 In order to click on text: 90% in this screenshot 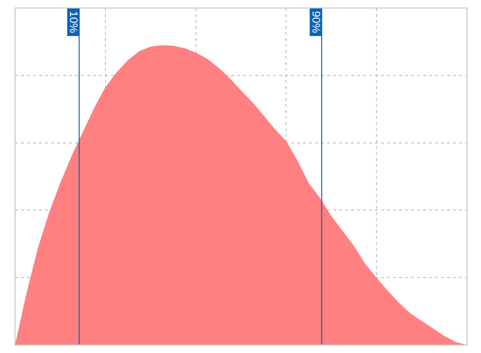, I will do `click(316, 22)`.